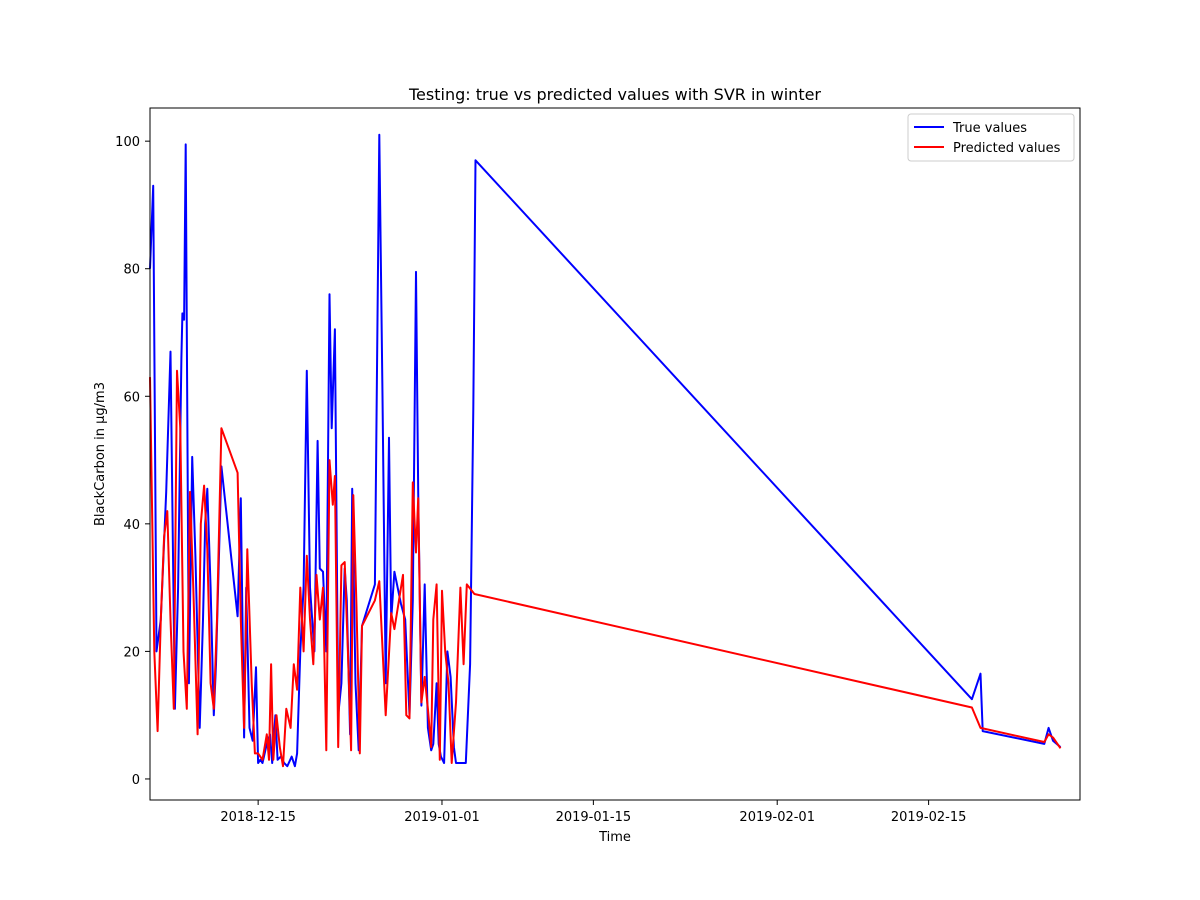  What do you see at coordinates (131, 397) in the screenshot?
I see `y-tick-label: 60` at bounding box center [131, 397].